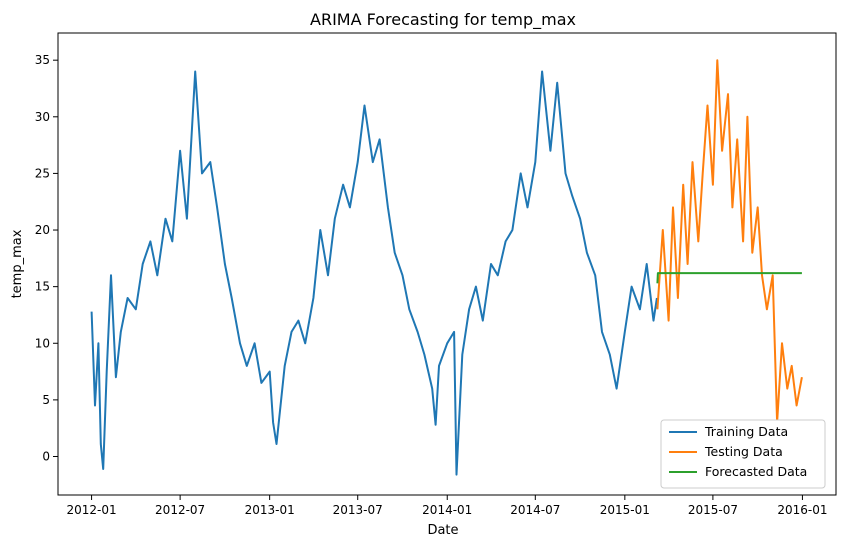 The image size is (841, 551). I want to click on x-tick-label: 2014-07, so click(535, 510).